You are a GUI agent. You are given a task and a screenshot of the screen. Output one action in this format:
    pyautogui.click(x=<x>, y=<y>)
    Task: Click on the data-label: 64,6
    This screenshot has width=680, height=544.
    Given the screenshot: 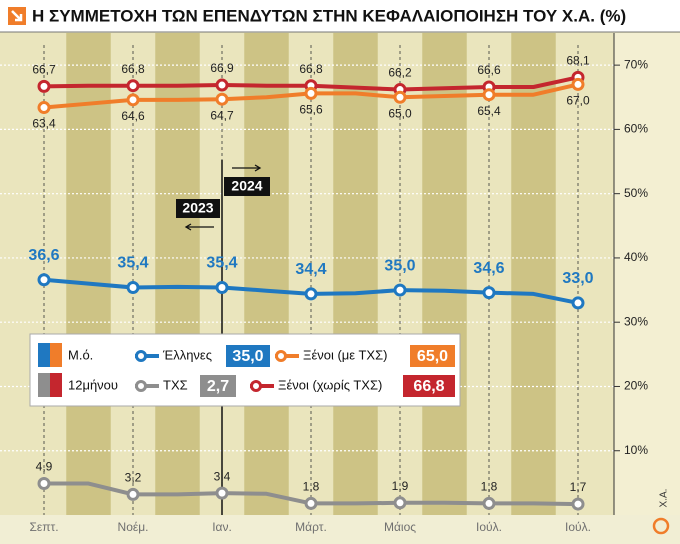 What is the action you would take?
    pyautogui.click(x=133, y=116)
    